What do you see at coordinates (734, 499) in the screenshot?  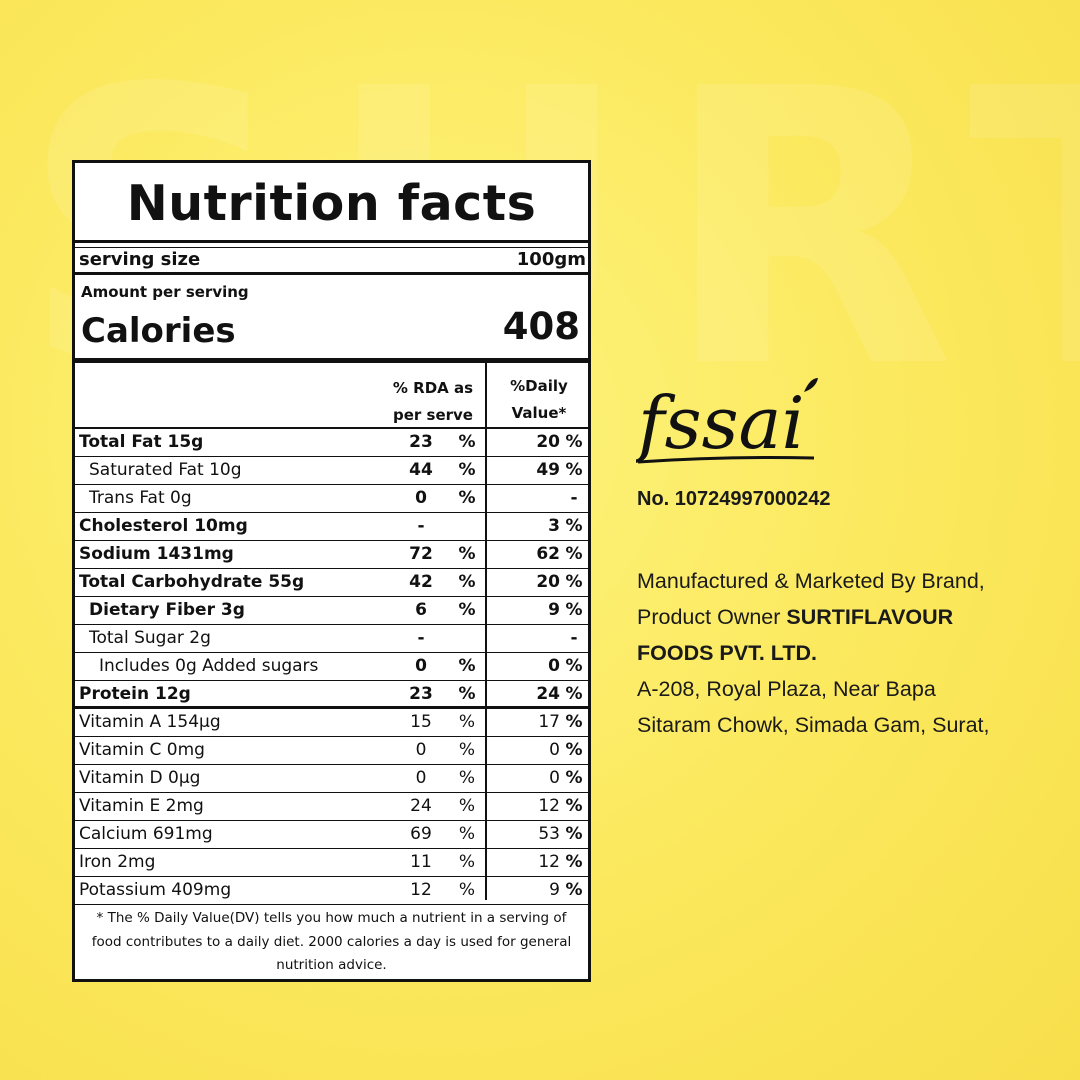 I see `fssai-license-number: No. 10724997000242` at bounding box center [734, 499].